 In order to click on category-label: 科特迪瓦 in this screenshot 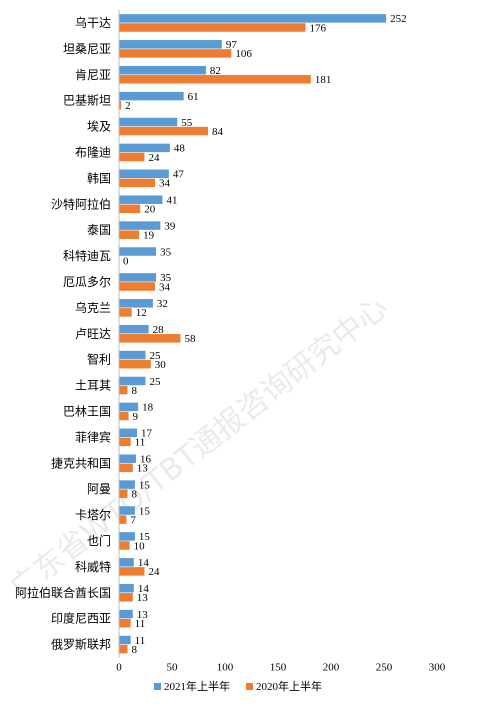, I will do `click(87, 255)`.